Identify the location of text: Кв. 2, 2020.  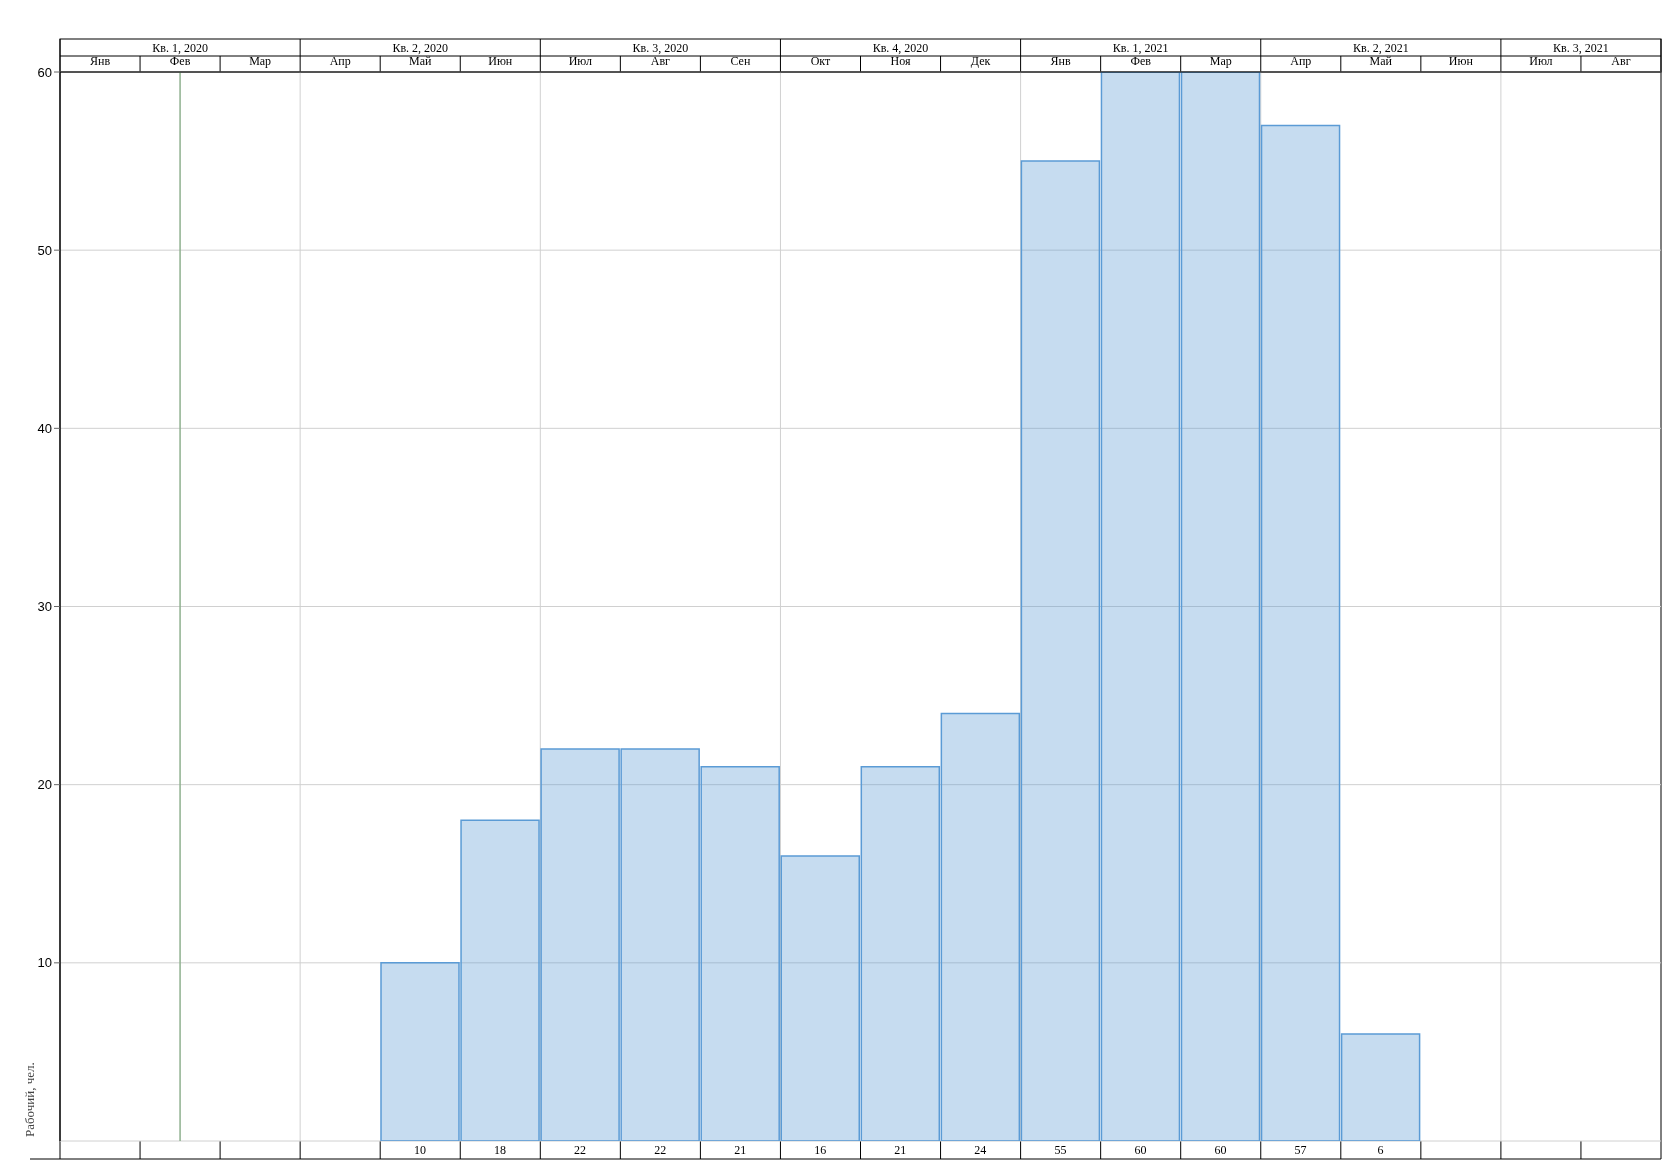
(420, 48).